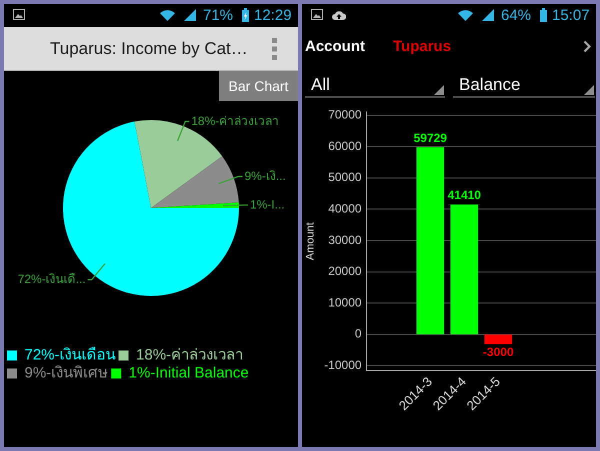 Image resolution: width=600 pixels, height=451 pixels. I want to click on y-tick-label: 70000, so click(345, 115).